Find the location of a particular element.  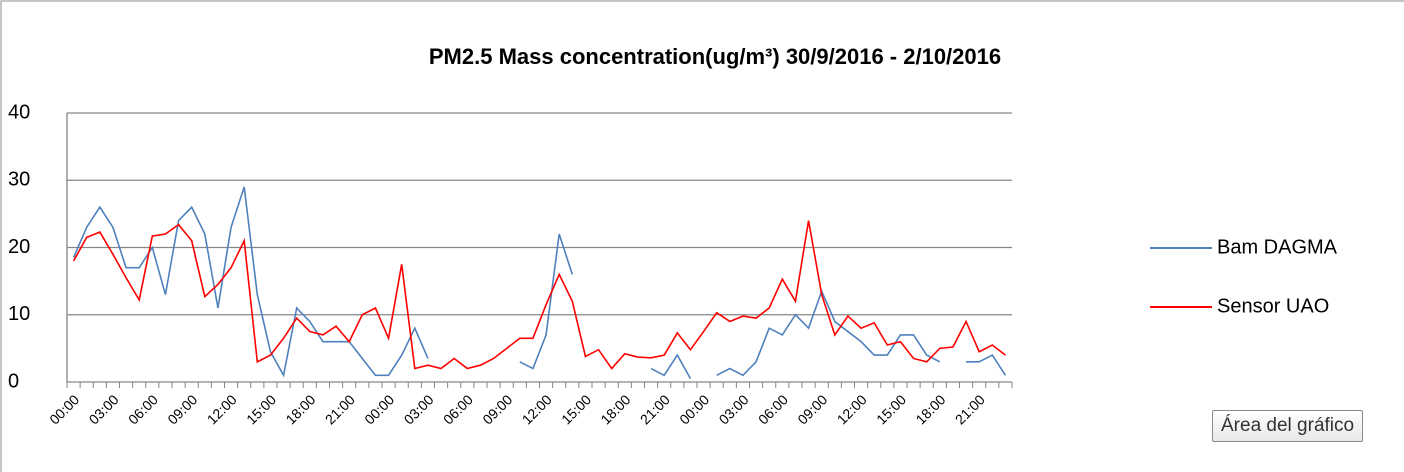

y-tick-label: 20 is located at coordinates (19, 247).